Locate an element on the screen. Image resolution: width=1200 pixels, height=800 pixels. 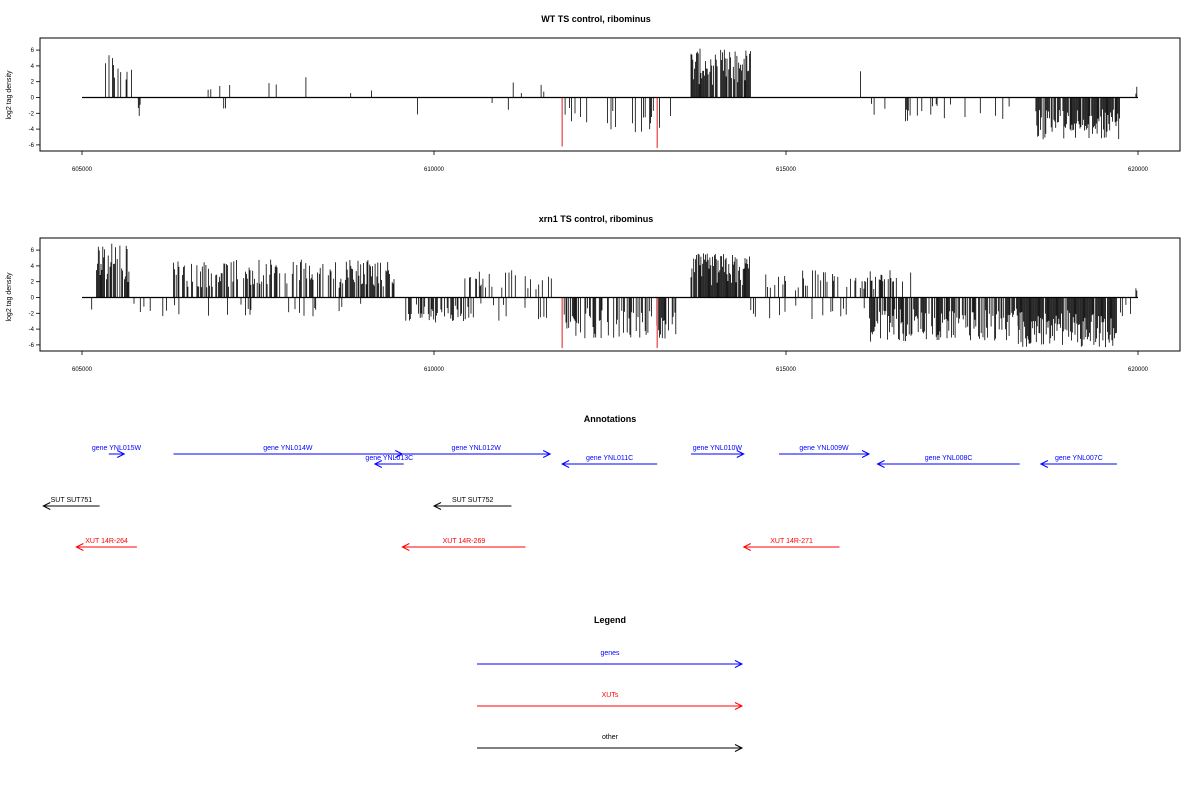
feature-label: gene YNL011C is located at coordinates (609, 458).